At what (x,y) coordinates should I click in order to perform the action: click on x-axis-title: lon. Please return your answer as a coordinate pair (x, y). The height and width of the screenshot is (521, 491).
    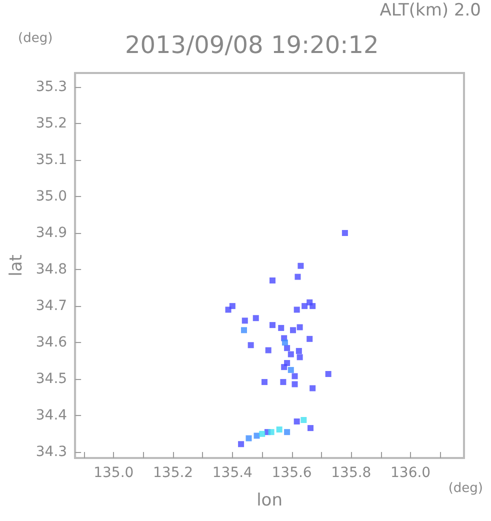
    Looking at the image, I should click on (269, 500).